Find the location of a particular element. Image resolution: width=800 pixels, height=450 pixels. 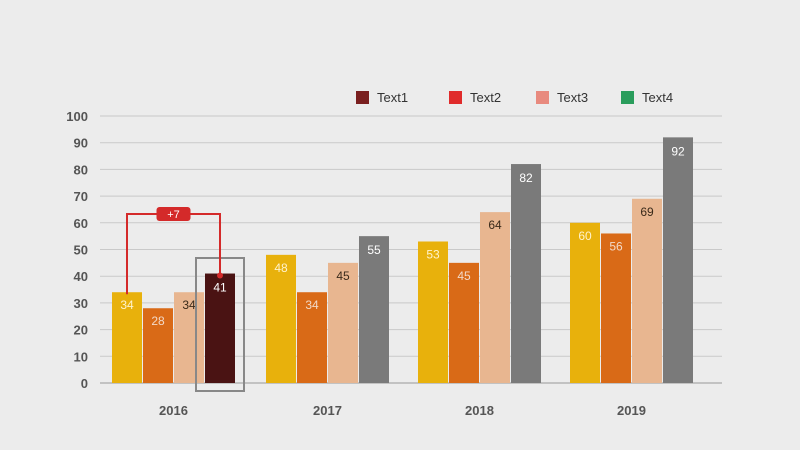

y-tick-label: 0 is located at coordinates (84, 383).